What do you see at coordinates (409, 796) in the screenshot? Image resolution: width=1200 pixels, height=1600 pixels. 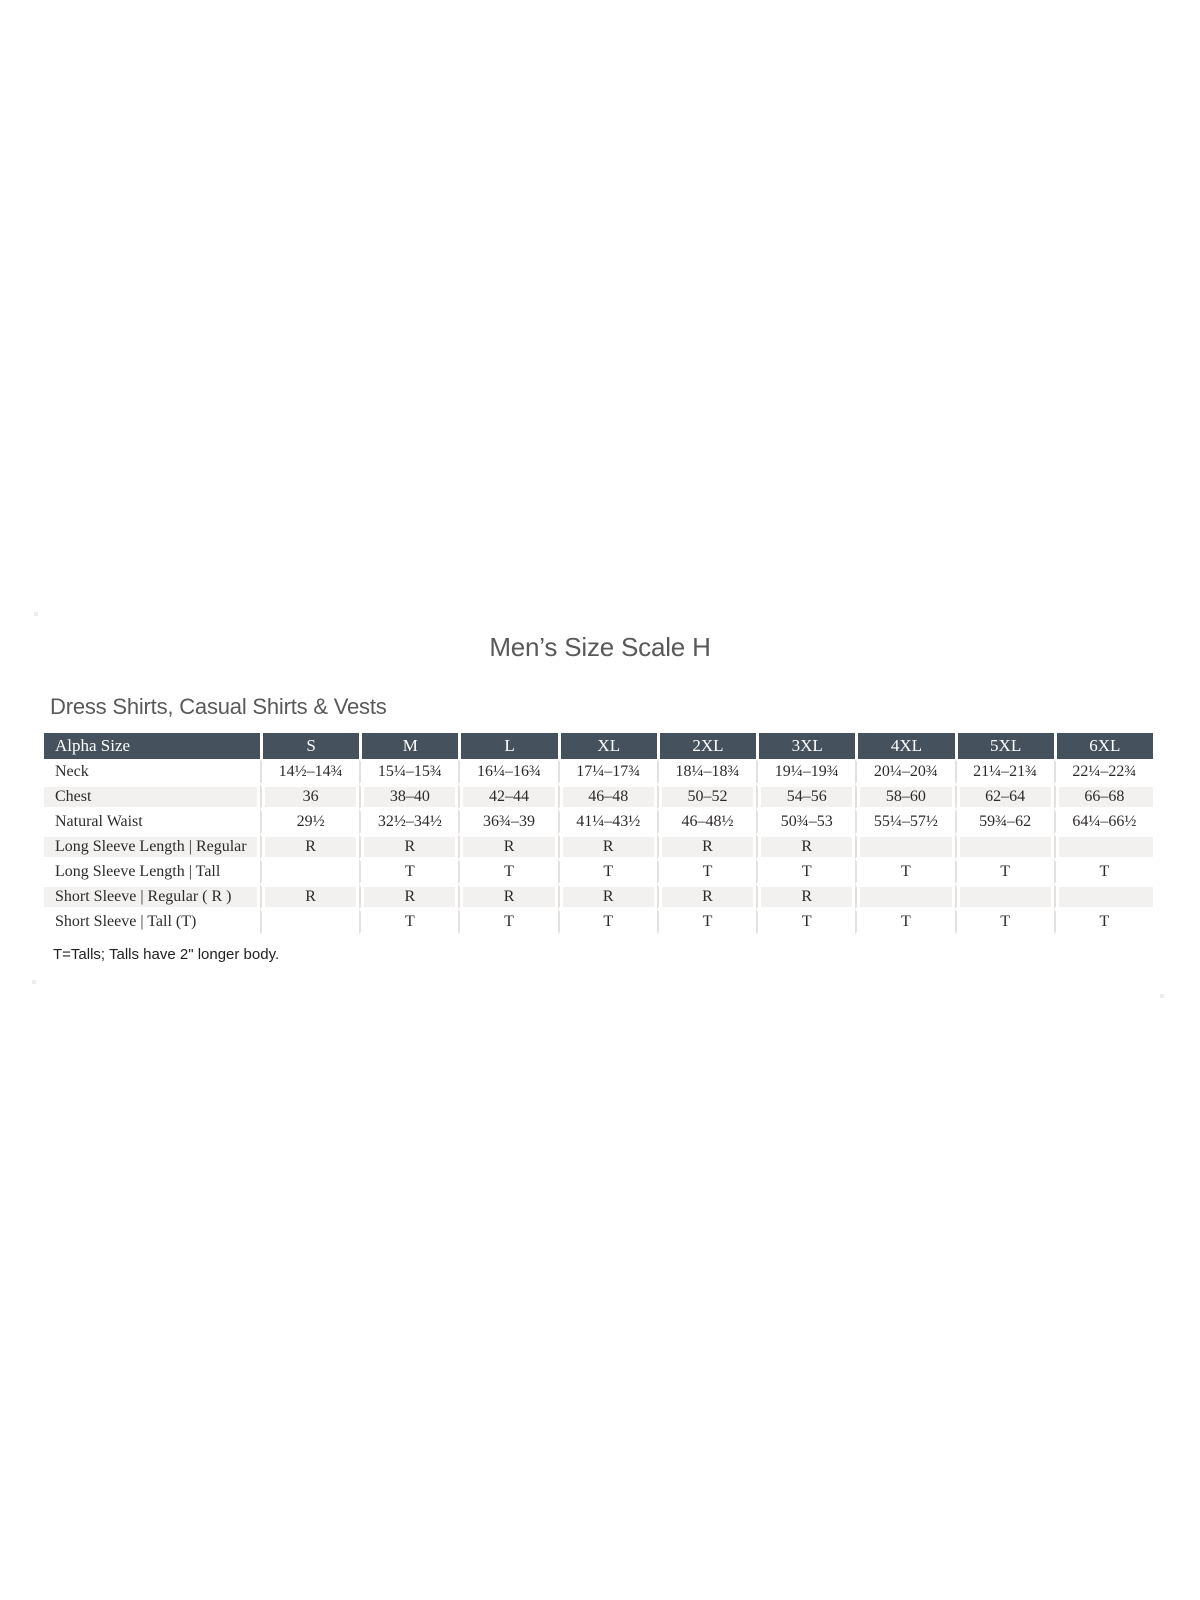 I see `size-cell: 38–40` at bounding box center [409, 796].